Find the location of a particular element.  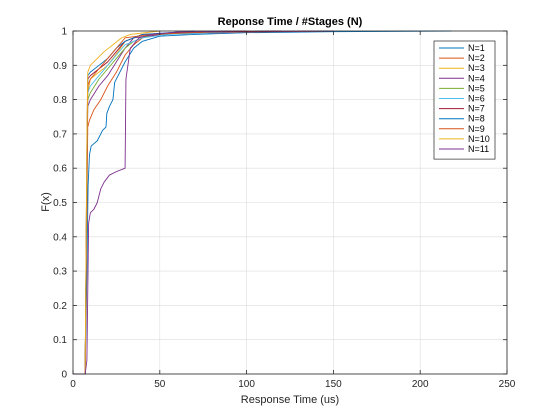

legend-entry: N=10 is located at coordinates (479, 139).